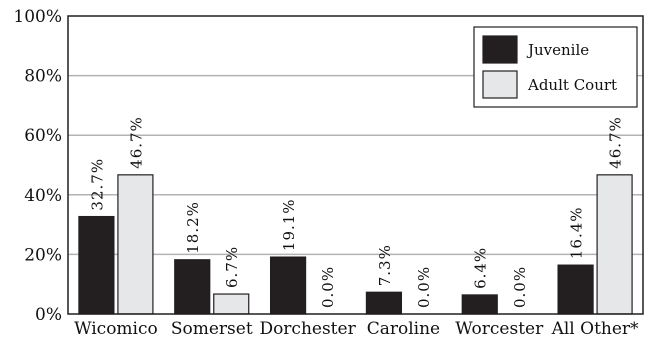 The height and width of the screenshot is (337, 649). I want to click on data-label: 19.1%, so click(289, 224).